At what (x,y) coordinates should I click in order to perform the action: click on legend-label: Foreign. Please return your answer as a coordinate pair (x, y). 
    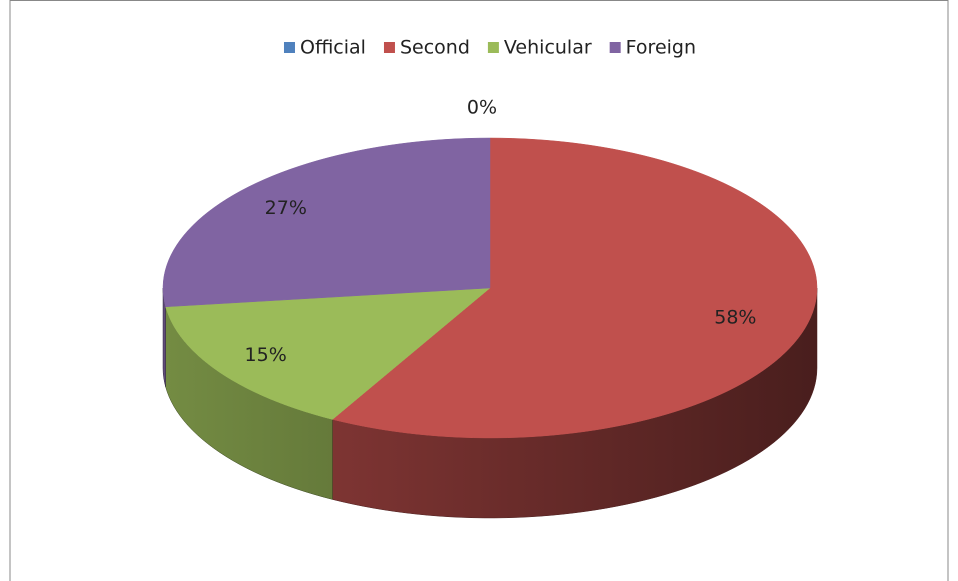
    Looking at the image, I should click on (661, 48).